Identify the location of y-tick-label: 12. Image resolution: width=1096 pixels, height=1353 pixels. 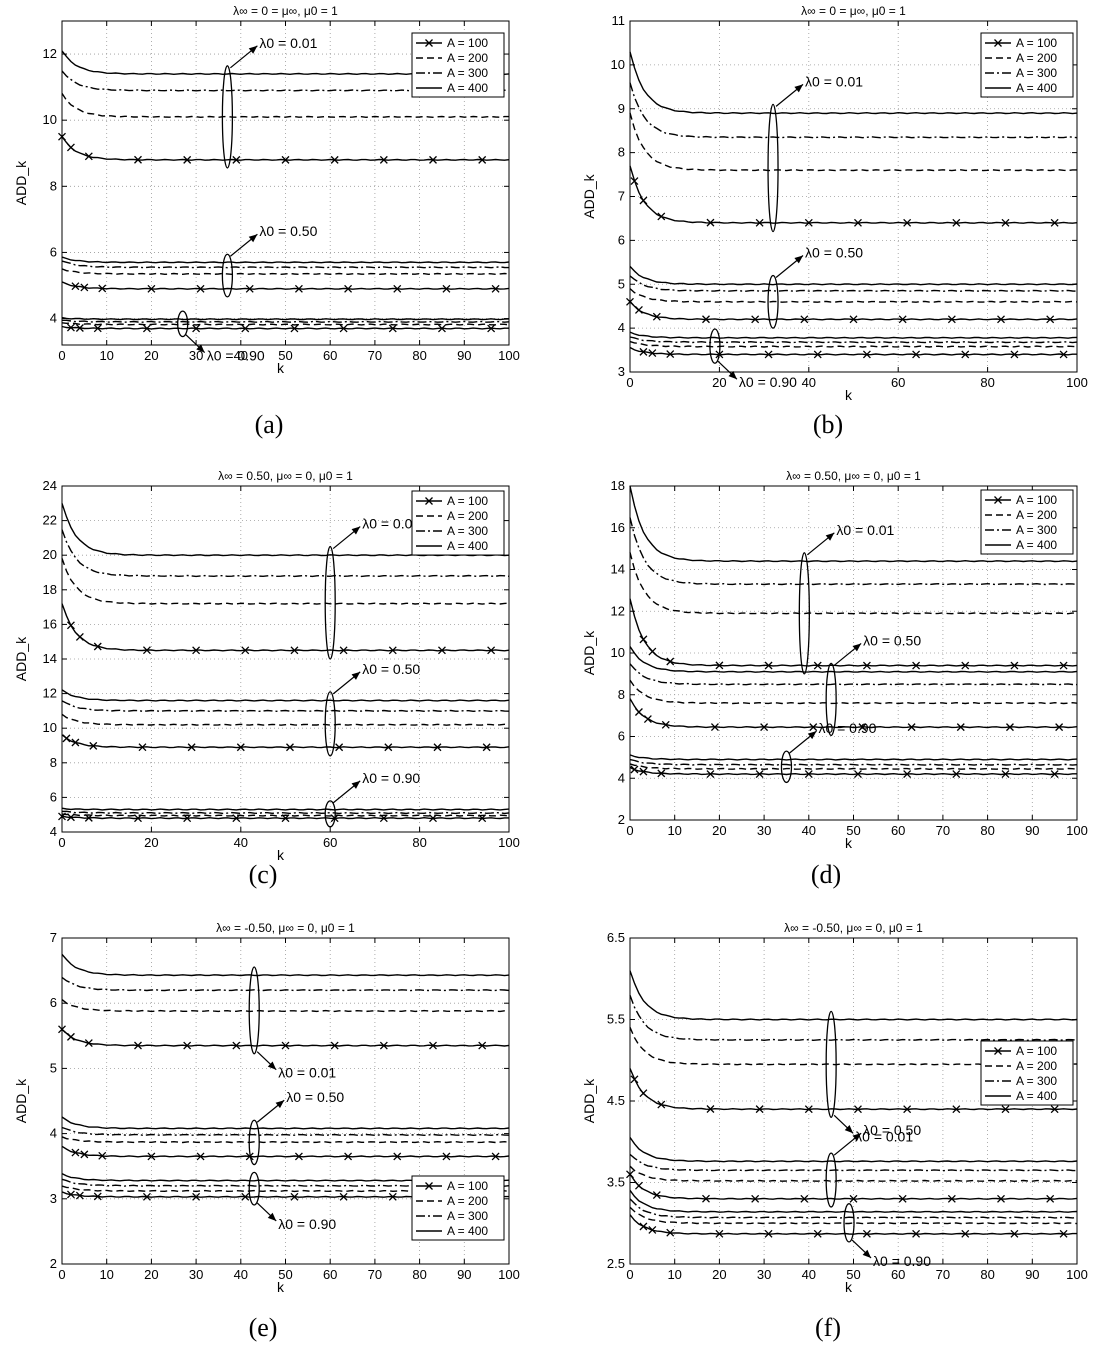
(618, 610).